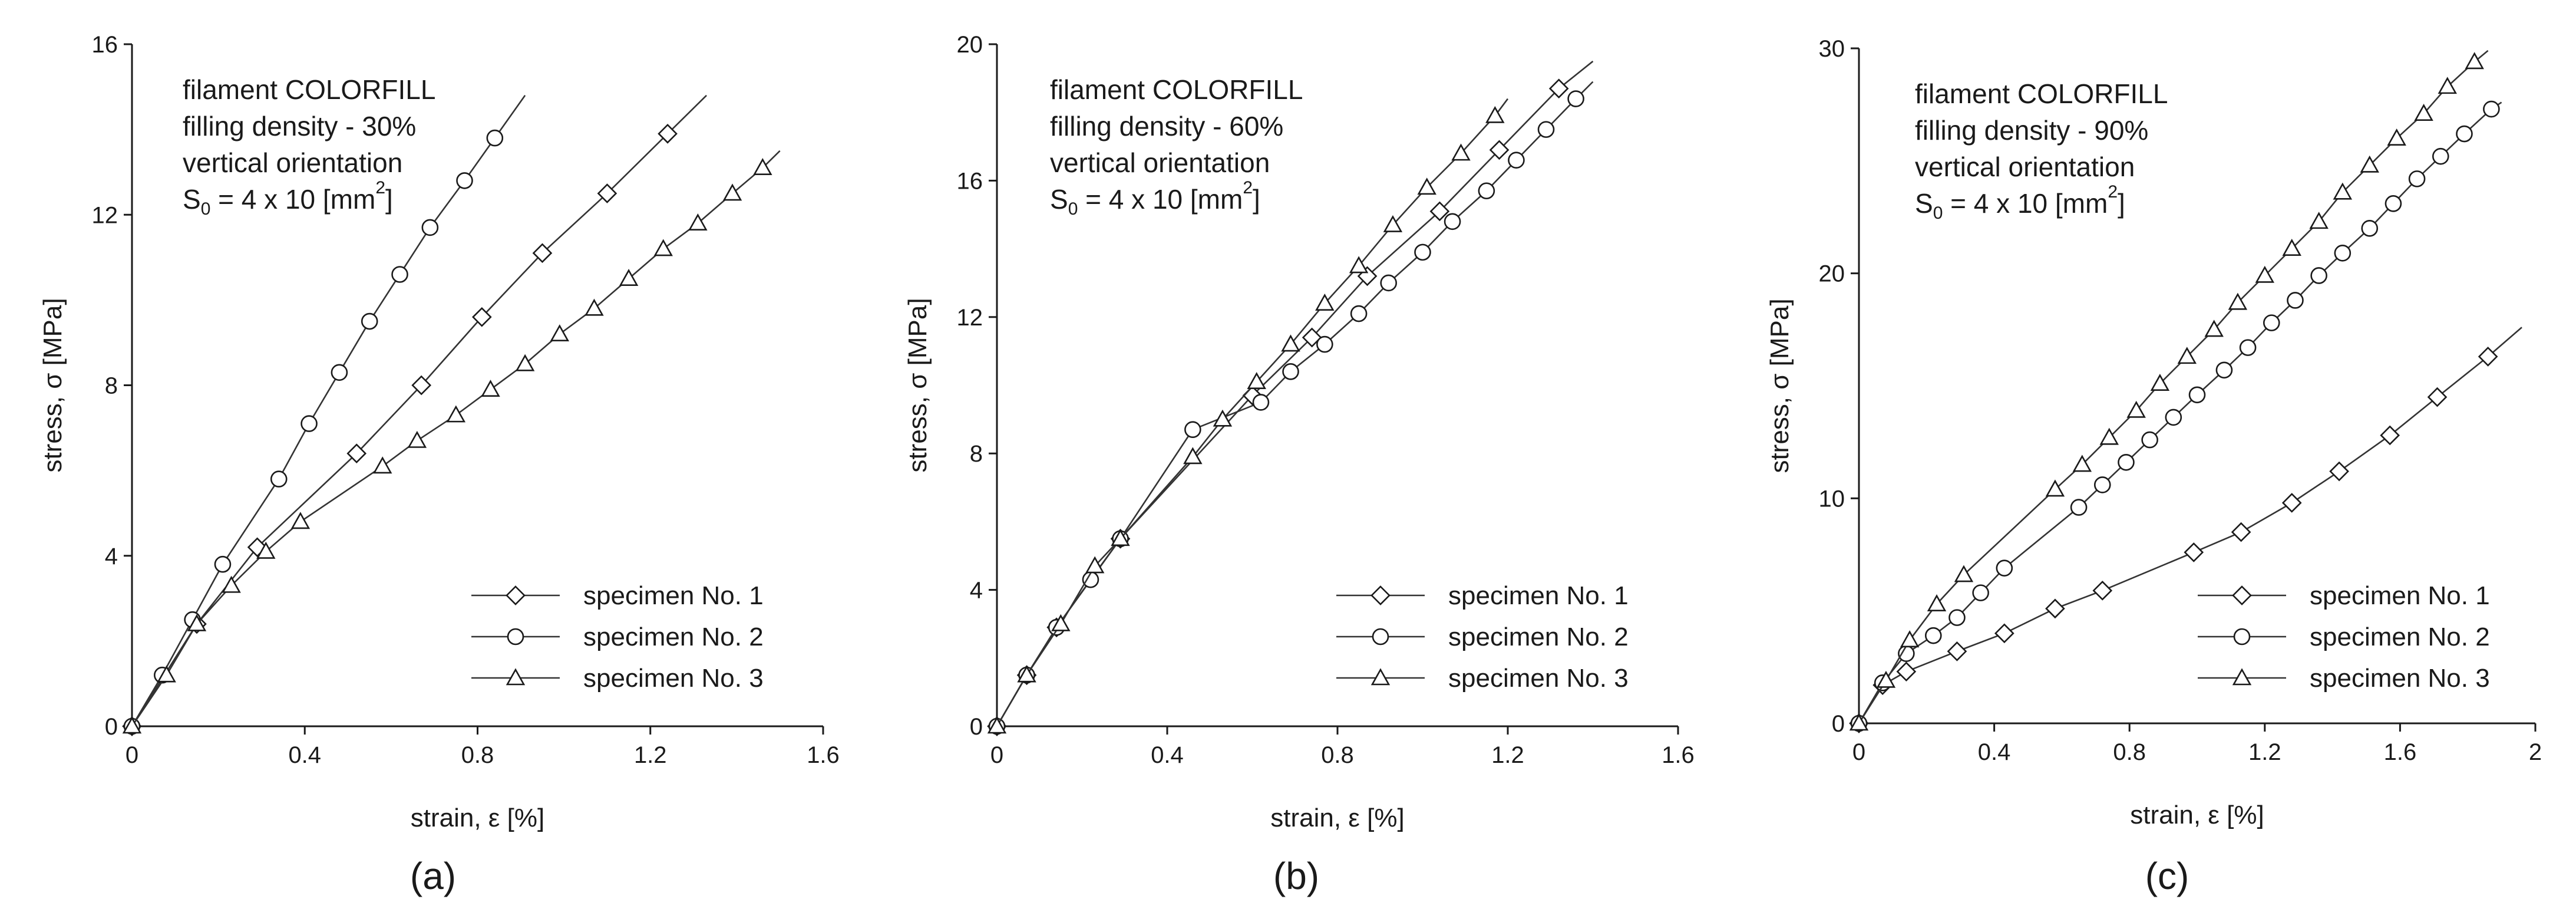 Image resolution: width=2576 pixels, height=922 pixels. What do you see at coordinates (105, 45) in the screenshot?
I see `y-tick-label: 16` at bounding box center [105, 45].